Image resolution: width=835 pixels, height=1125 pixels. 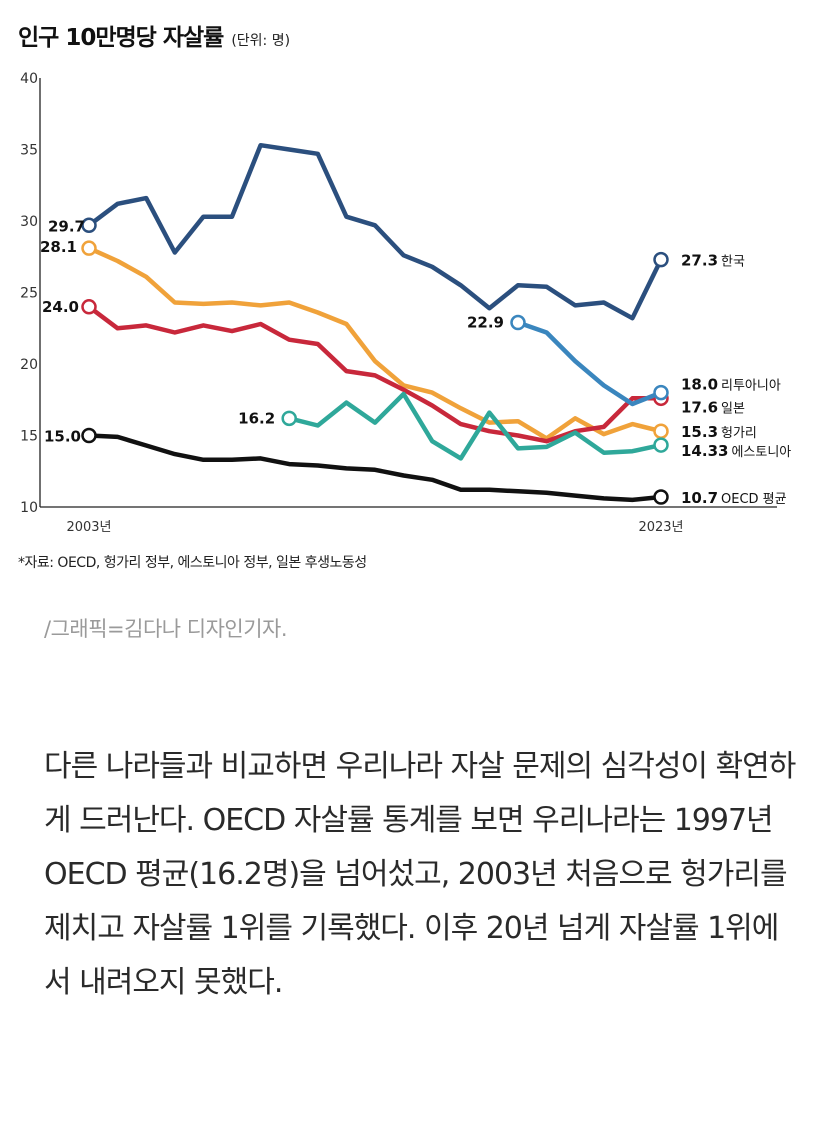 I want to click on source-note: *자료: OECD, 헝가리 정부, 에스토니아 정부, 일본 후생노동성, so click(x=192, y=563).